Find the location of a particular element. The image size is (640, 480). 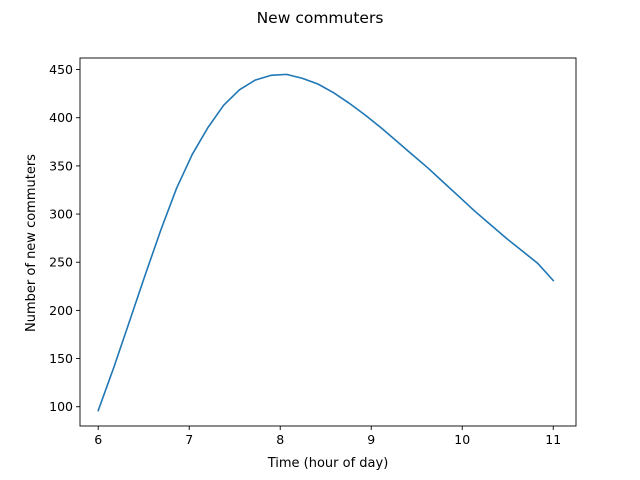

y-tick-label: 450 is located at coordinates (61, 69).